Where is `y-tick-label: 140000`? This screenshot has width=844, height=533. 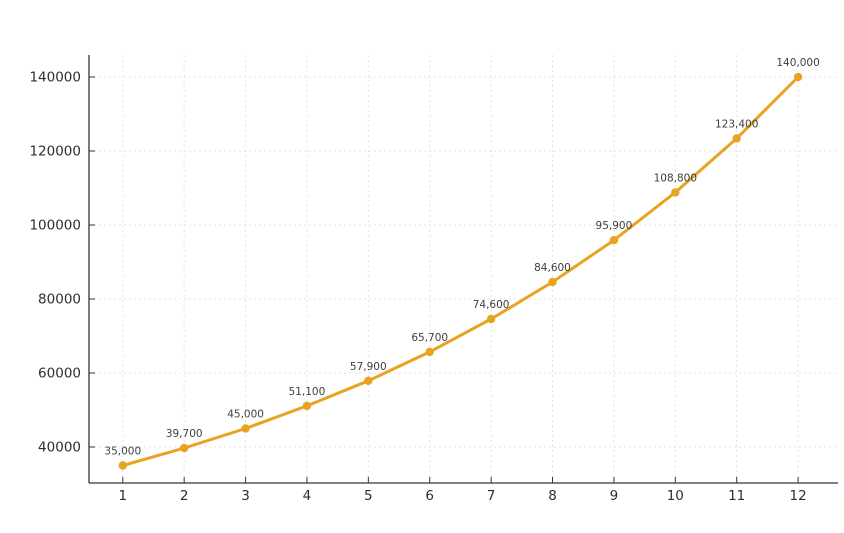
y-tick-label: 140000 is located at coordinates (55, 78).